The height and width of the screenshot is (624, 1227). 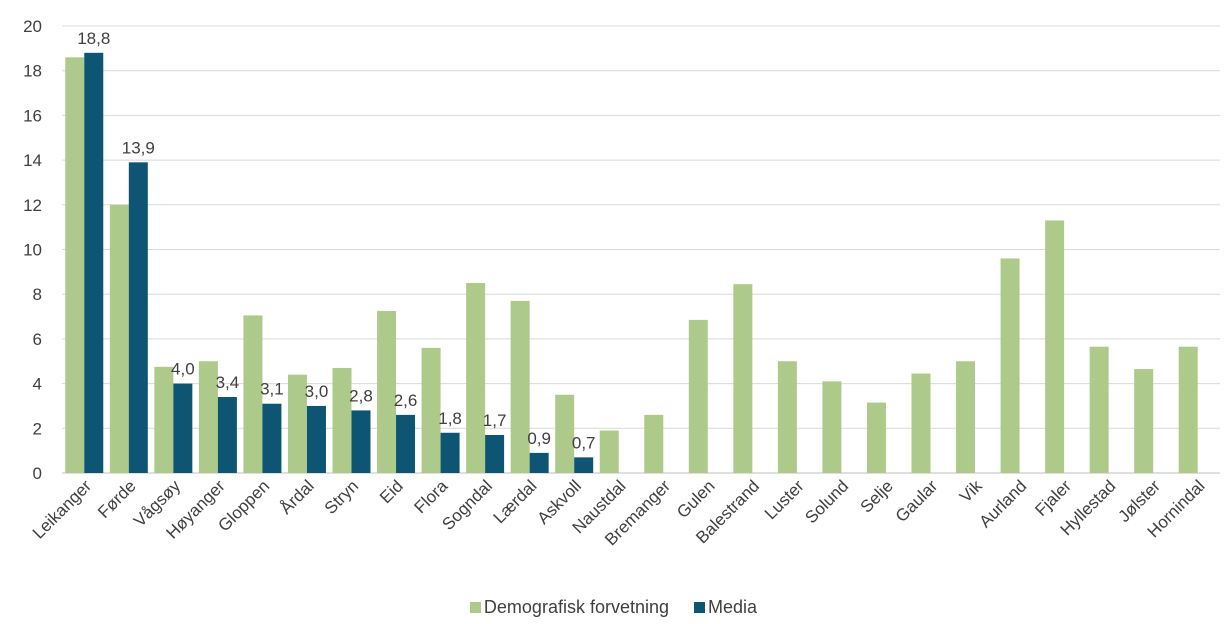 I want to click on y-tick-label: 20, so click(x=32, y=26).